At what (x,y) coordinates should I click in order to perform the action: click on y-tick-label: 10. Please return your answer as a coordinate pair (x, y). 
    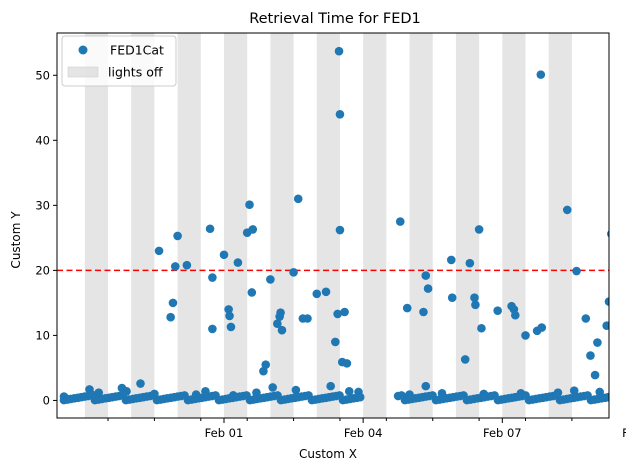
    Looking at the image, I should click on (42, 335).